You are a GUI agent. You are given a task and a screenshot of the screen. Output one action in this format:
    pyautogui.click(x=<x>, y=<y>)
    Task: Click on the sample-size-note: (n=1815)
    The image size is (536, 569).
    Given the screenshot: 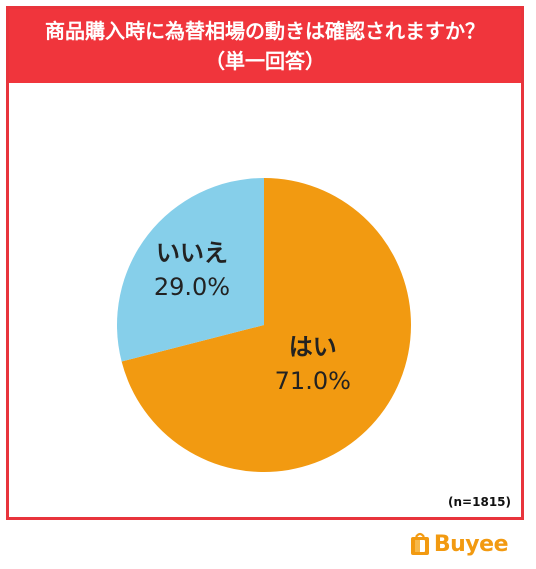 What is the action you would take?
    pyautogui.click(x=479, y=502)
    